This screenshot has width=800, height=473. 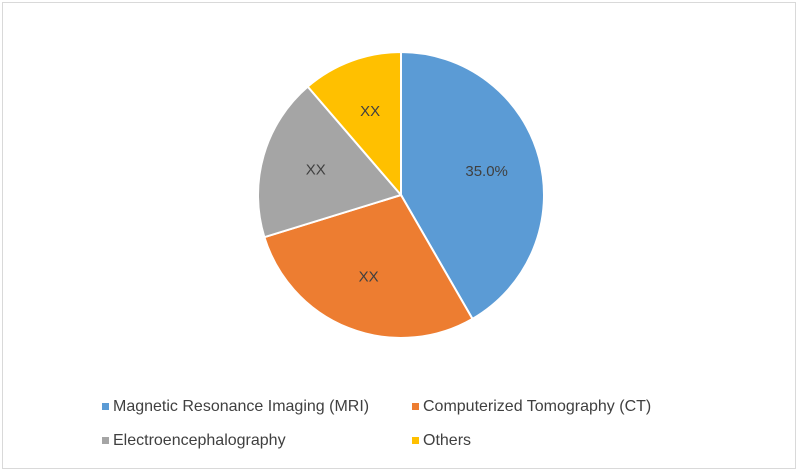 I want to click on legend-swatch-others, so click(x=415, y=440).